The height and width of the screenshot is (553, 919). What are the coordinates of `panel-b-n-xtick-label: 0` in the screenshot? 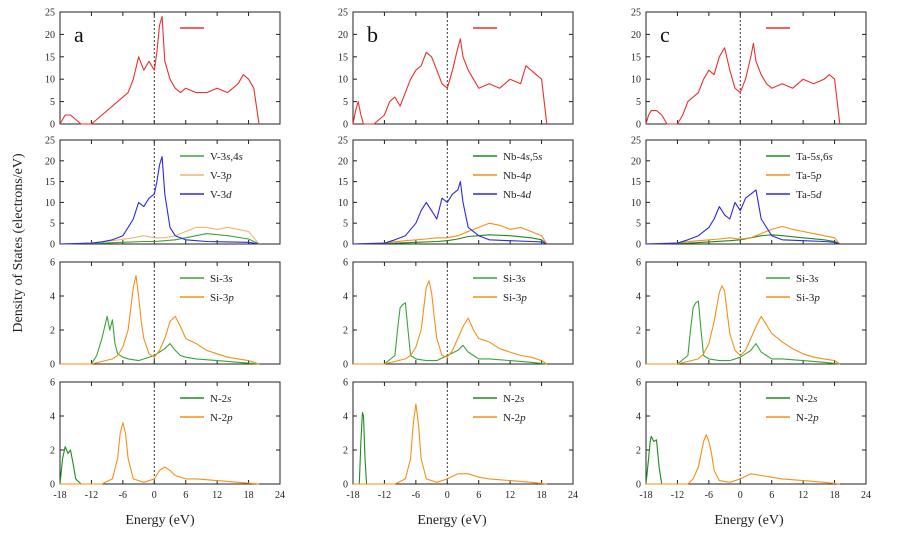 It's located at (447, 495).